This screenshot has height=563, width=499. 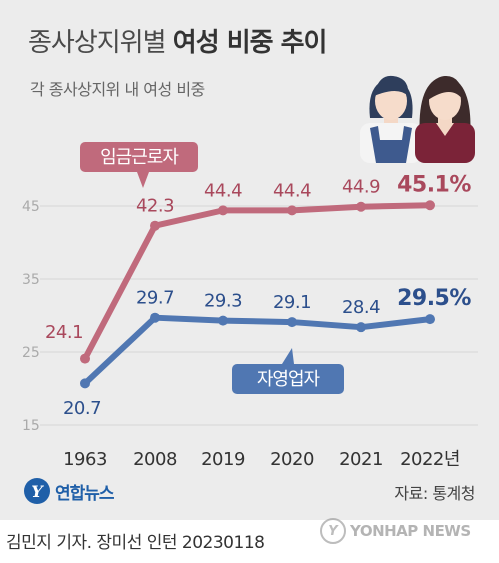 What do you see at coordinates (31, 280) in the screenshot?
I see `y-tick-label: 35` at bounding box center [31, 280].